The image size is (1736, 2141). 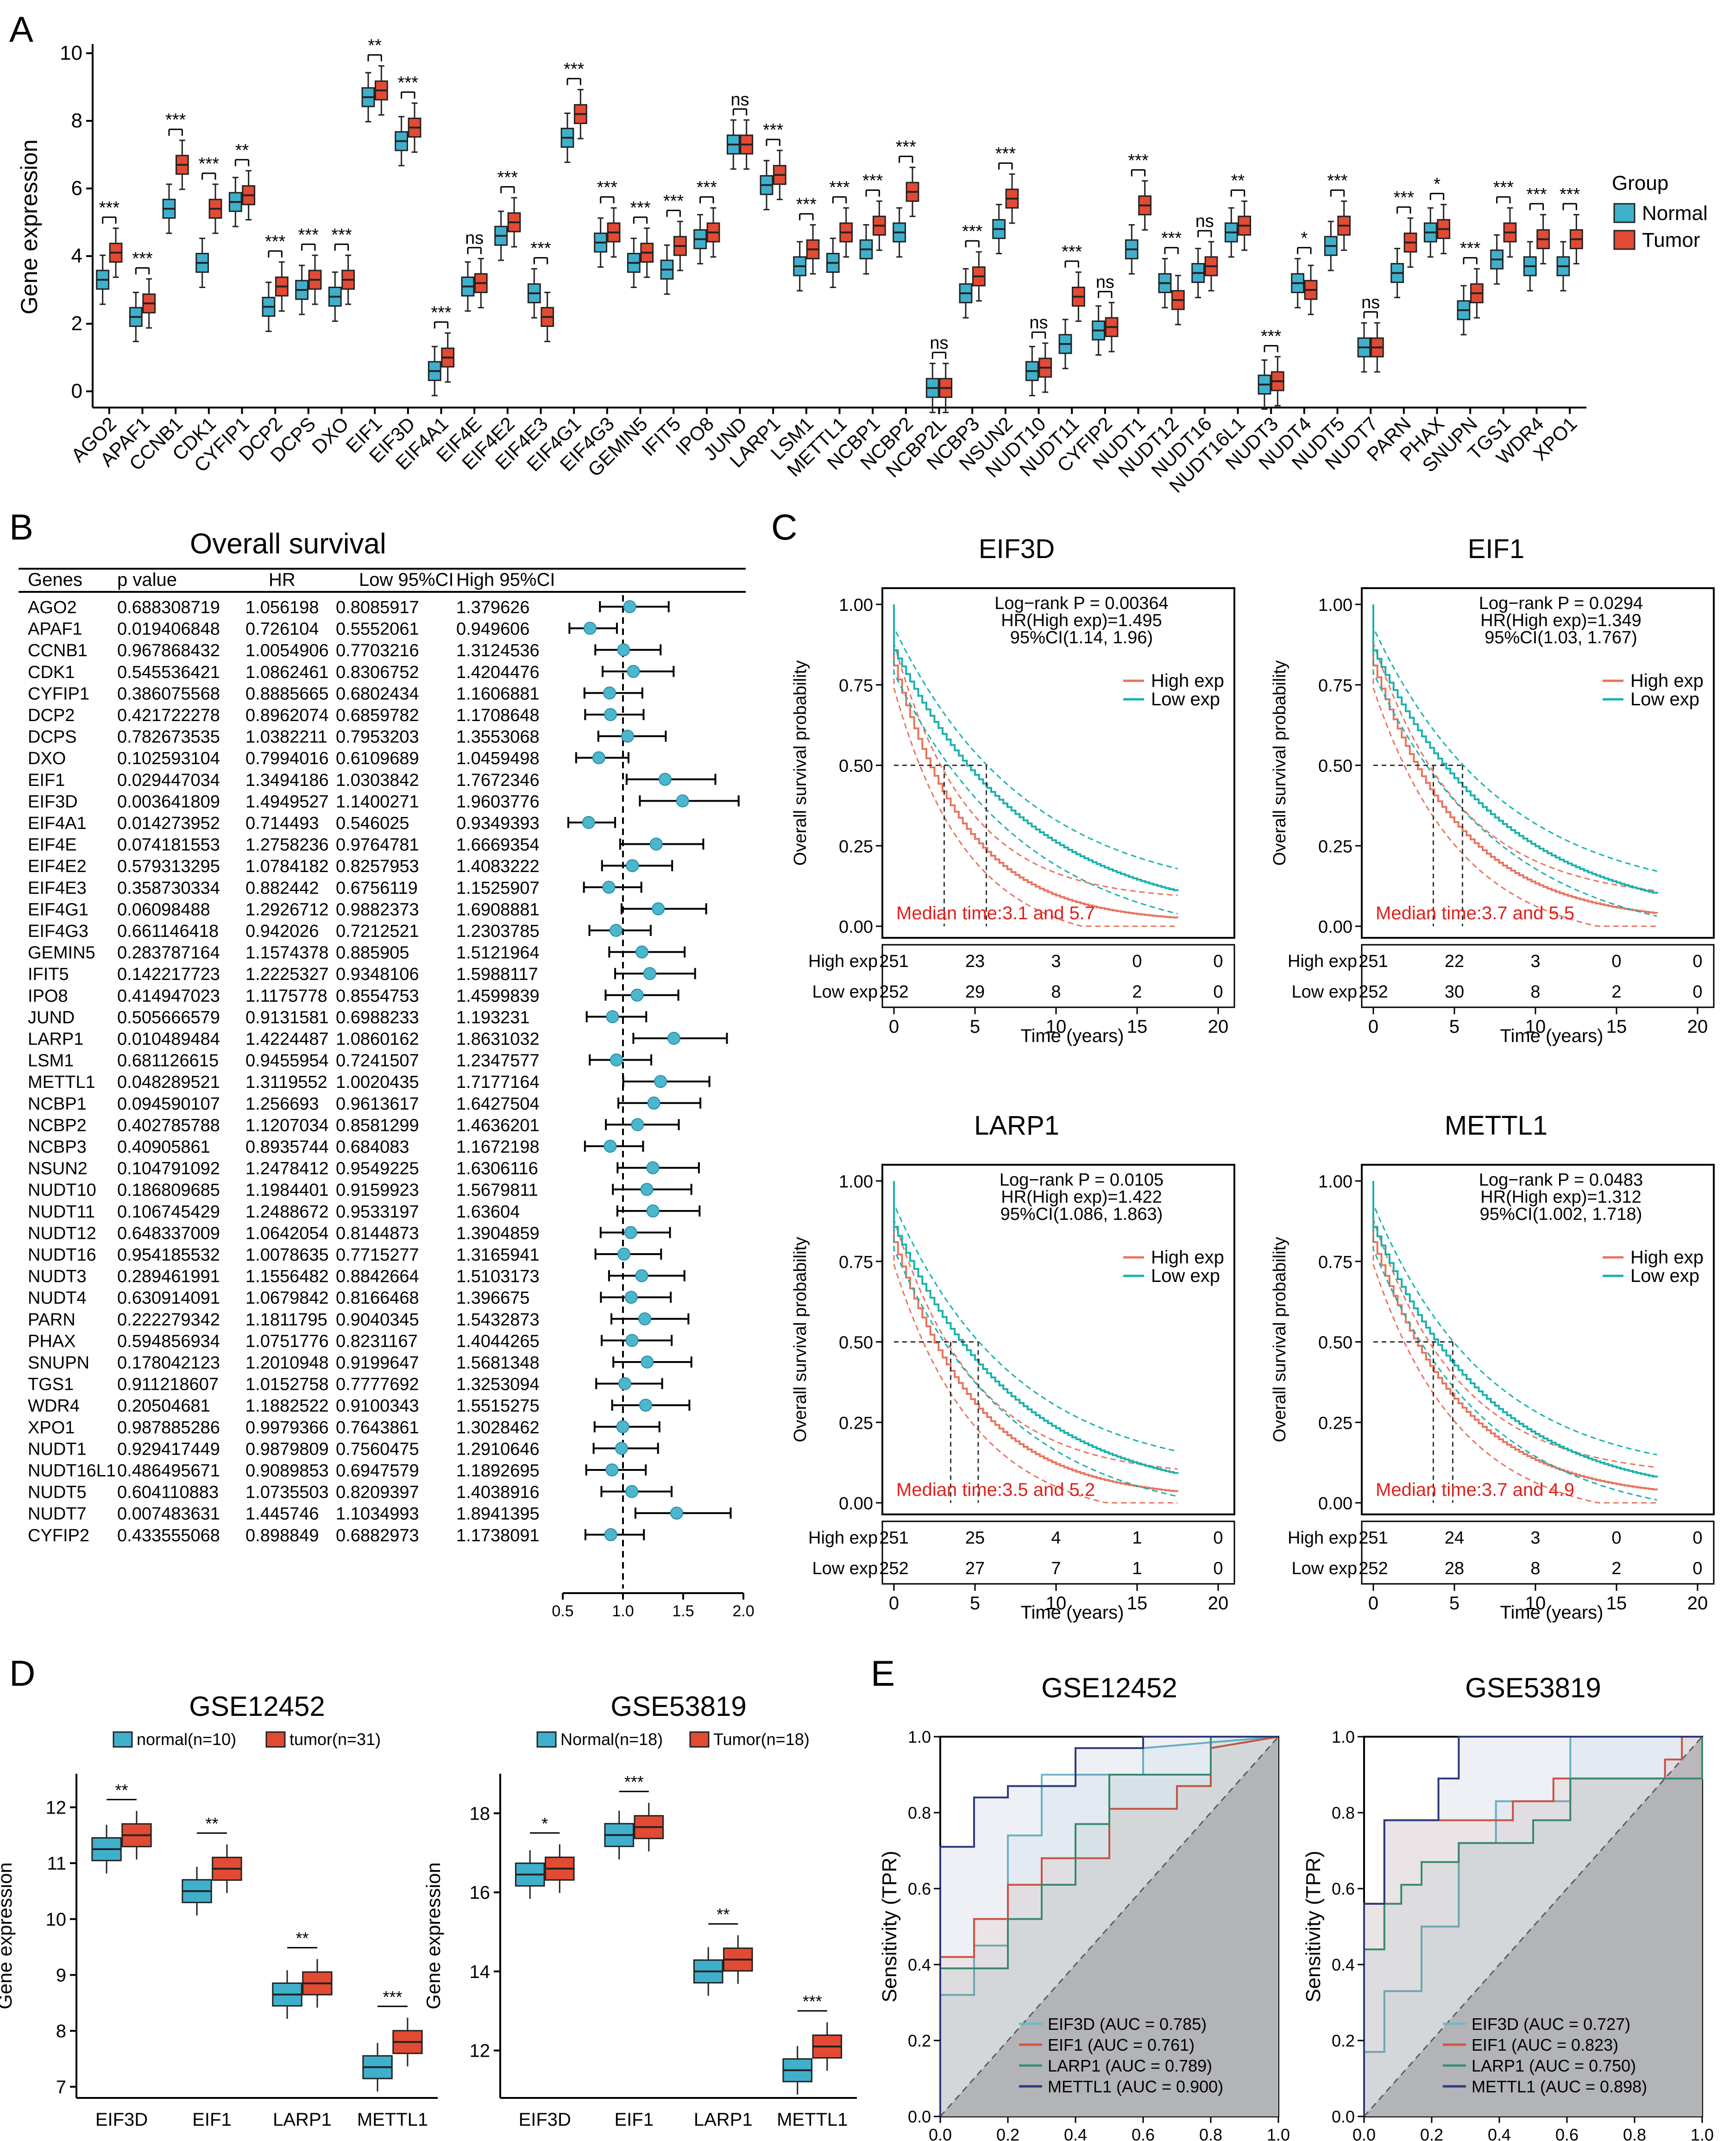 What do you see at coordinates (168, 888) in the screenshot?
I see `row-p-value: 0.358730334` at bounding box center [168, 888].